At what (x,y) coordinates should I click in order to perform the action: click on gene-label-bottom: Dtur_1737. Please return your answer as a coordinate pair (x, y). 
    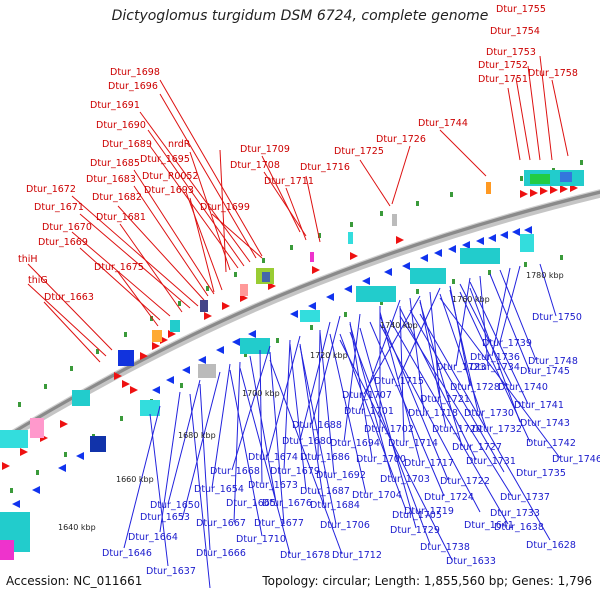
    Looking at the image, I should click on (525, 497).